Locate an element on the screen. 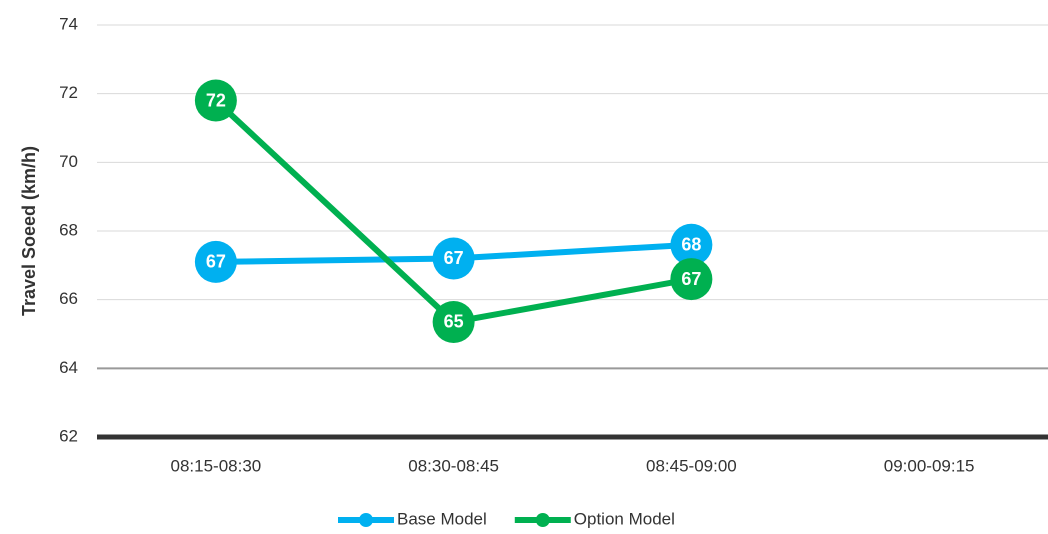 The image size is (1048, 534). y-axis-label: Travel Soeed (km/h) is located at coordinates (29, 231).